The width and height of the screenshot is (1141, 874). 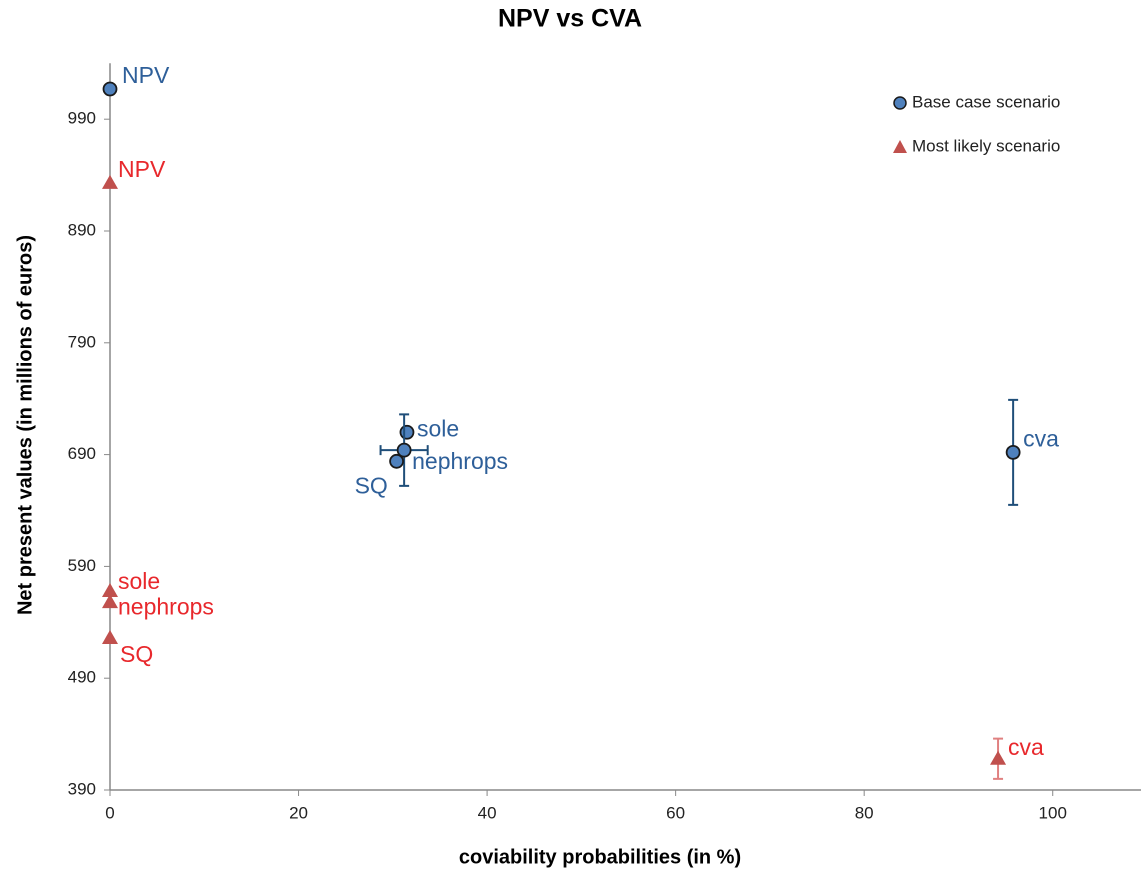 What do you see at coordinates (82, 341) in the screenshot?
I see `y-tick-label: 790` at bounding box center [82, 341].